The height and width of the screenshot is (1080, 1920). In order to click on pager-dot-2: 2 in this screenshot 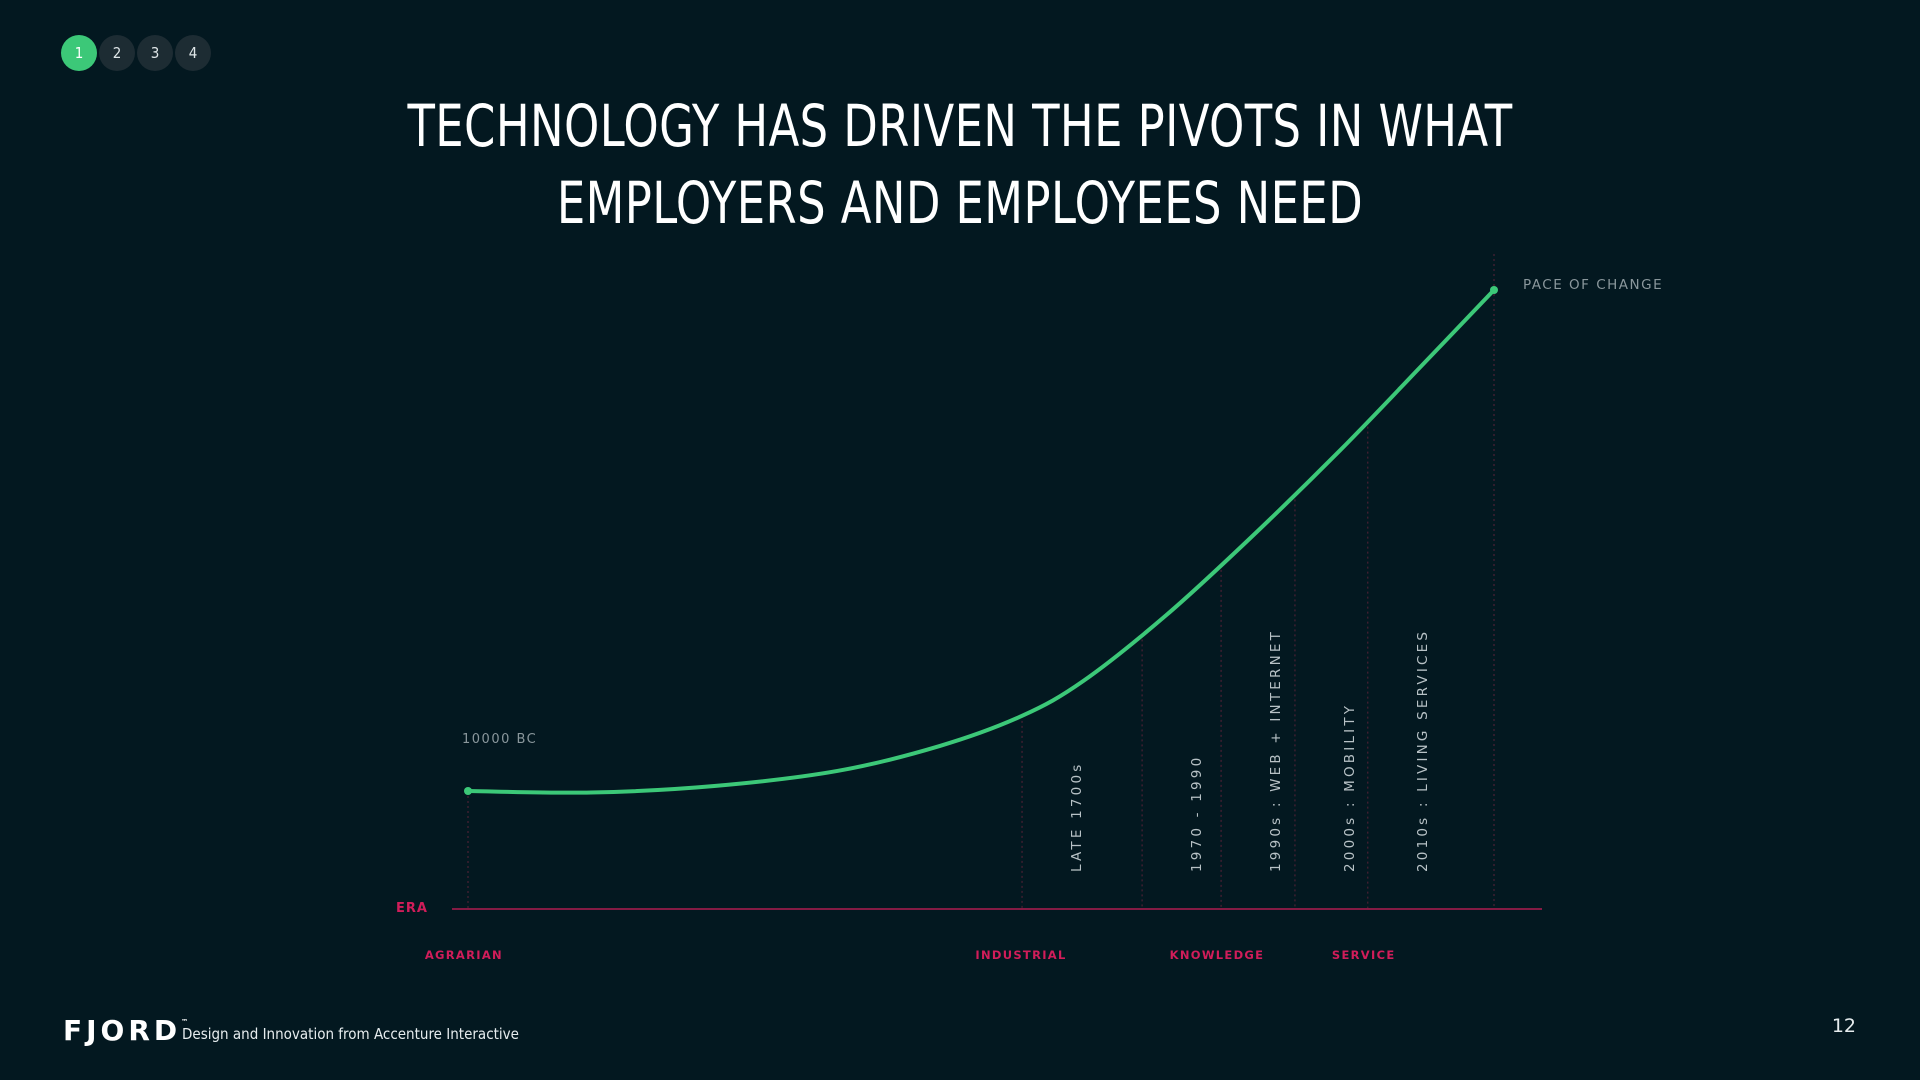, I will do `click(117, 53)`.